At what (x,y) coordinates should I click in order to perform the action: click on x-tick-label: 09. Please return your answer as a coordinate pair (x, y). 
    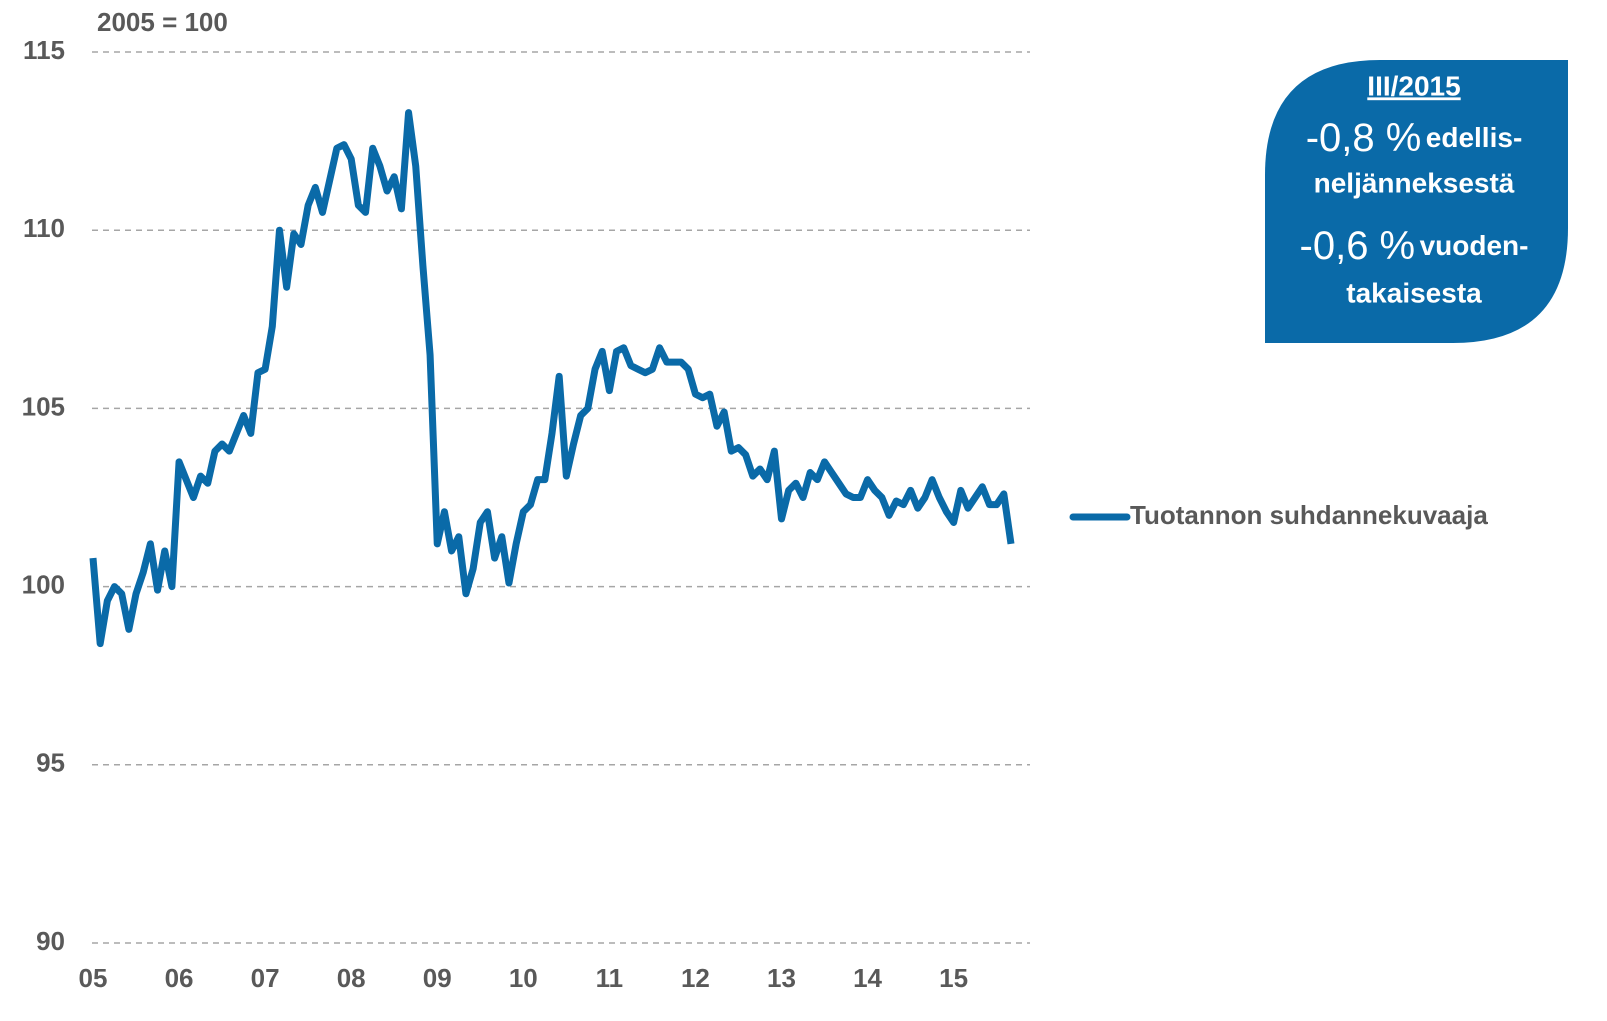
    Looking at the image, I should click on (437, 978).